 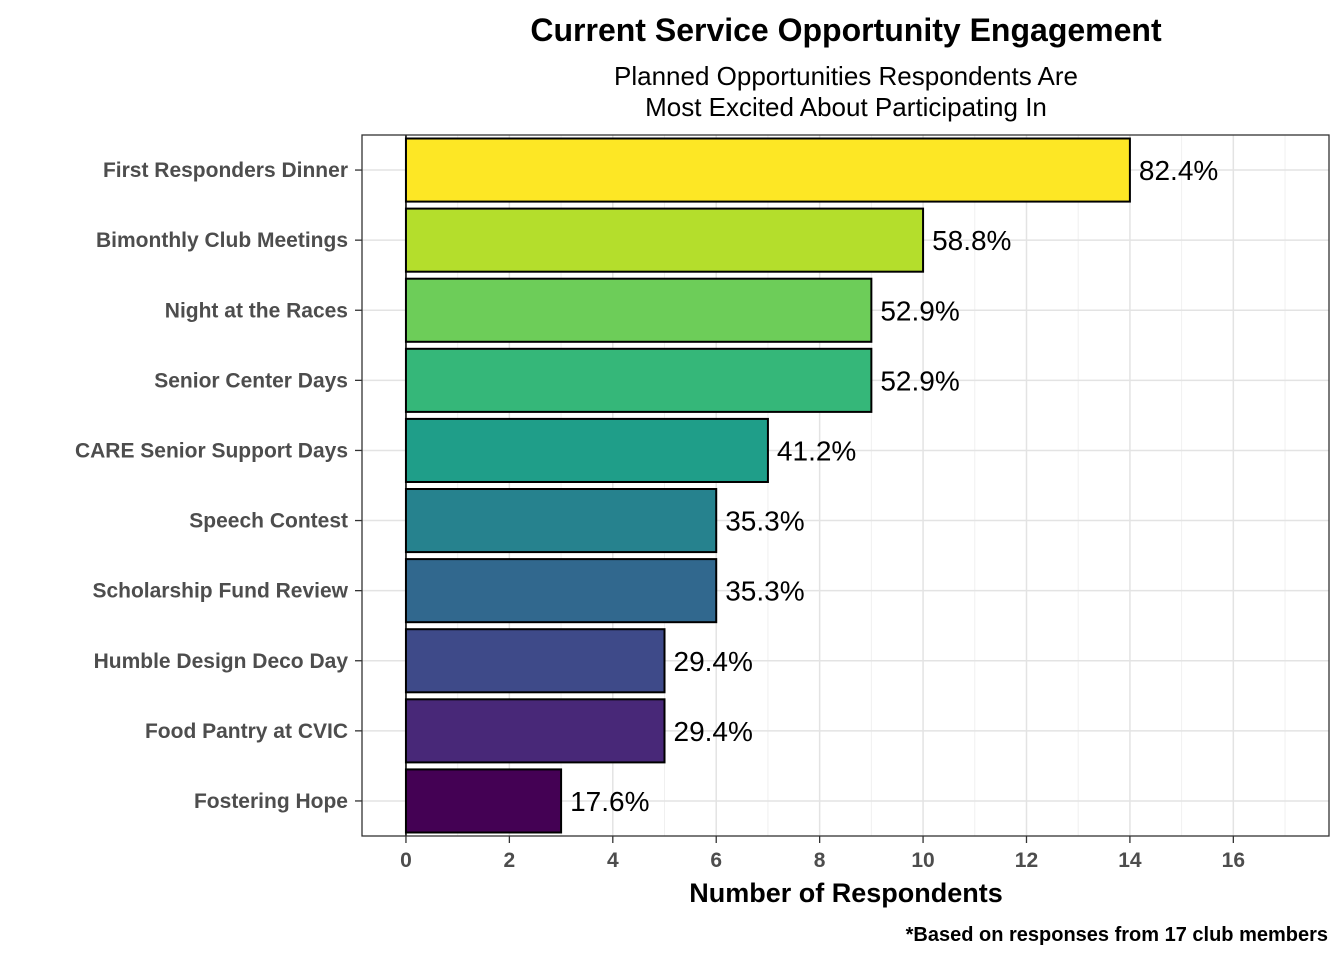 I want to click on x-tick-label: 2, so click(x=510, y=860).